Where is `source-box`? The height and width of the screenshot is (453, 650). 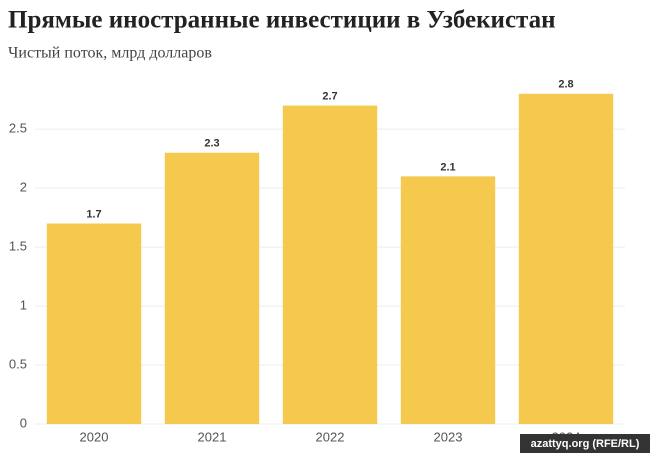 source-box is located at coordinates (585, 443).